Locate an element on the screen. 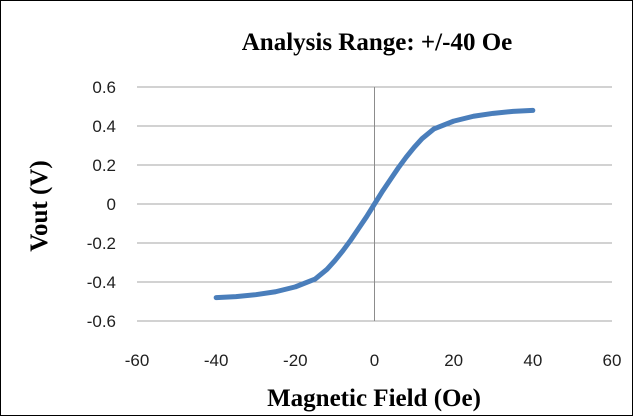  x-axis-title: Magnetic Field (Oe) is located at coordinates (374, 398).